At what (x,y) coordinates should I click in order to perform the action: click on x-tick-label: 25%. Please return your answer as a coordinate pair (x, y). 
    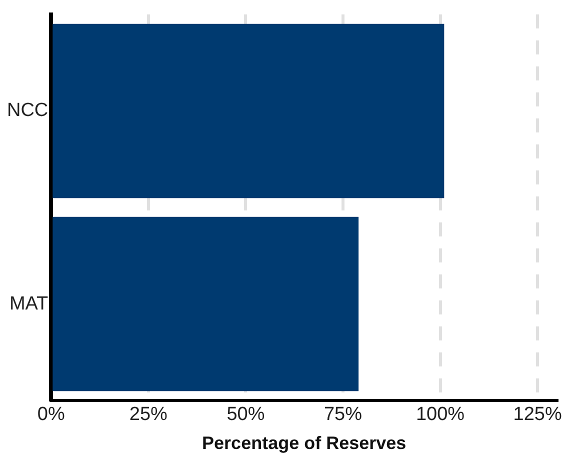
    Looking at the image, I should click on (148, 415).